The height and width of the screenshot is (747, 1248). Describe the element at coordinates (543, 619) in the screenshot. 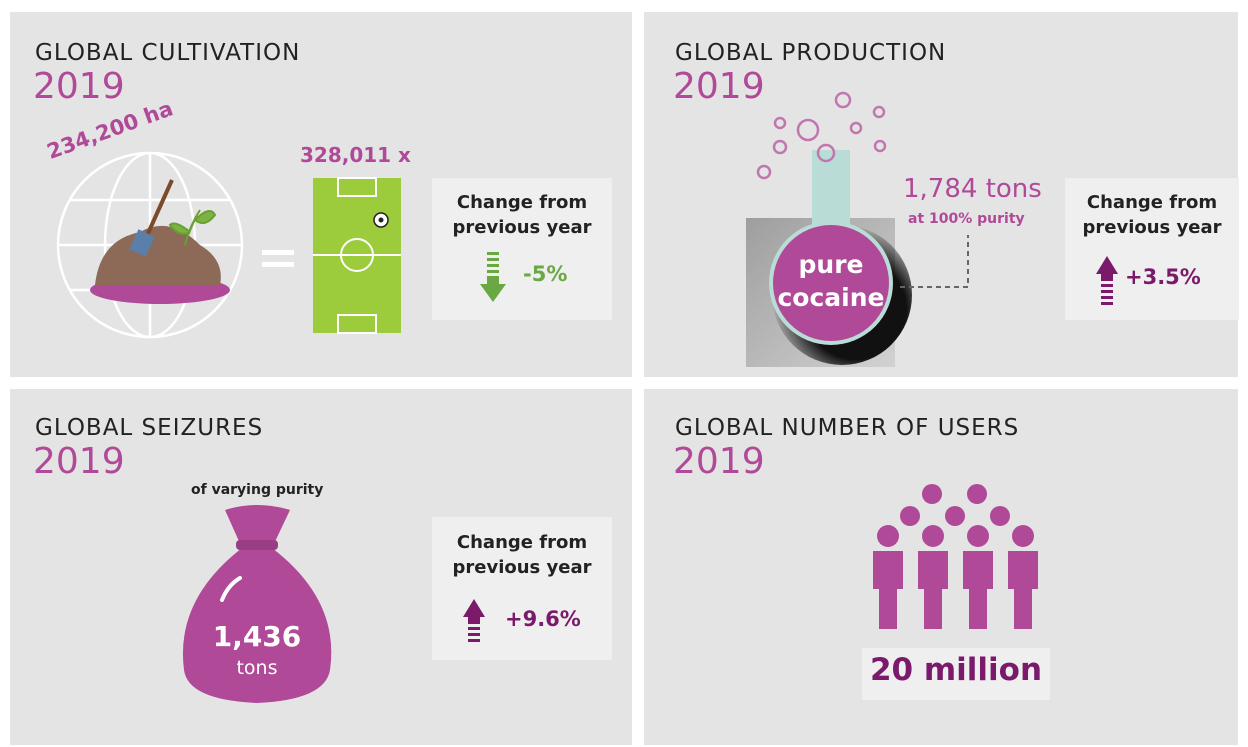

I see `change-value: +9.6%` at that location.